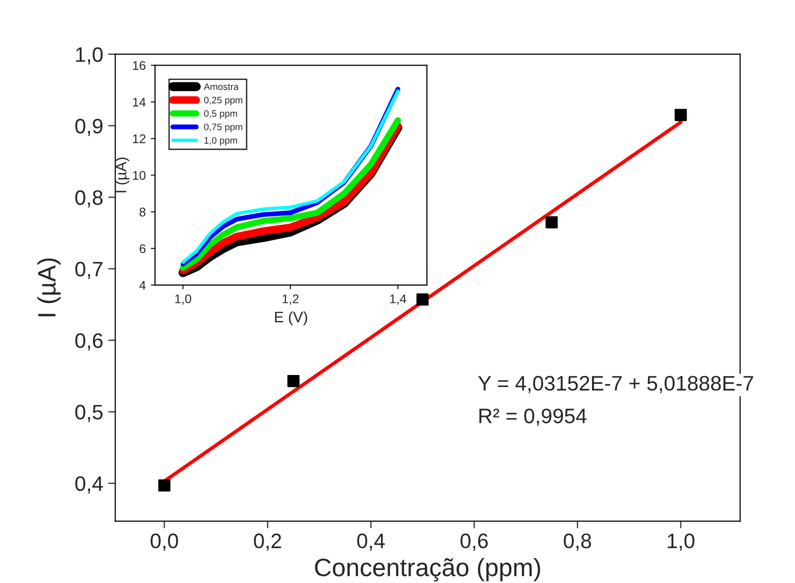 This screenshot has width=795, height=583. I want to click on legend-label: Amostra, so click(221, 86).